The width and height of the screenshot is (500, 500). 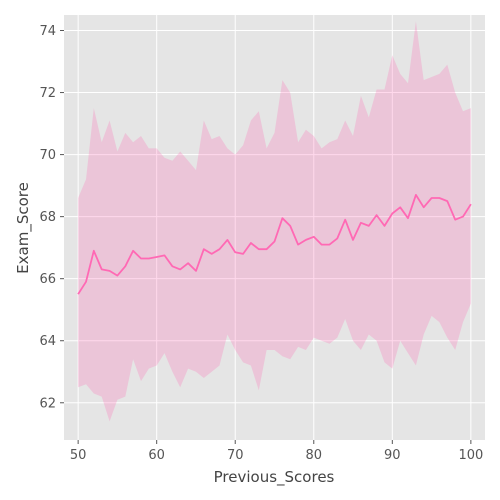 I want to click on y-tick-label: 68, so click(x=47, y=217).